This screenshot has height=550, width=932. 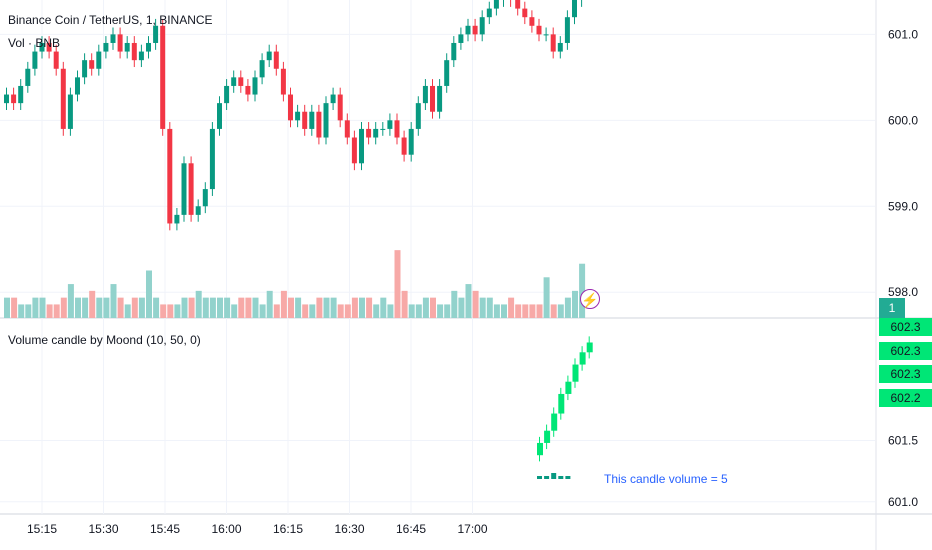 What do you see at coordinates (110, 20) in the screenshot?
I see `chart-title: Binance Coin / TetherUS, 1, BINANCE` at bounding box center [110, 20].